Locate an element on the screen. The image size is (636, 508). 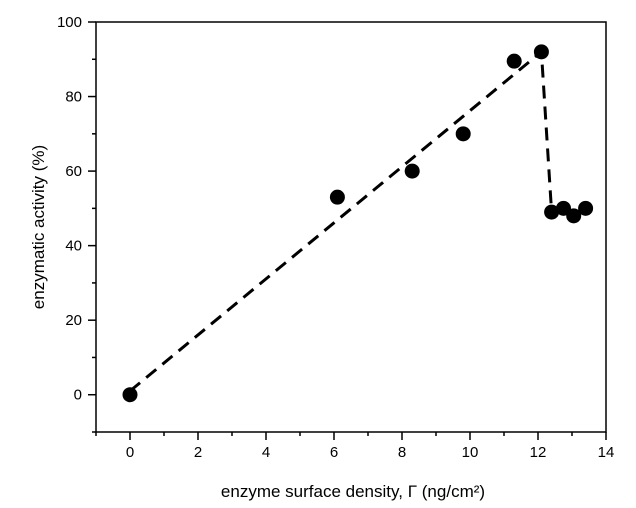
y-tick-label: 0 is located at coordinates (78, 395).